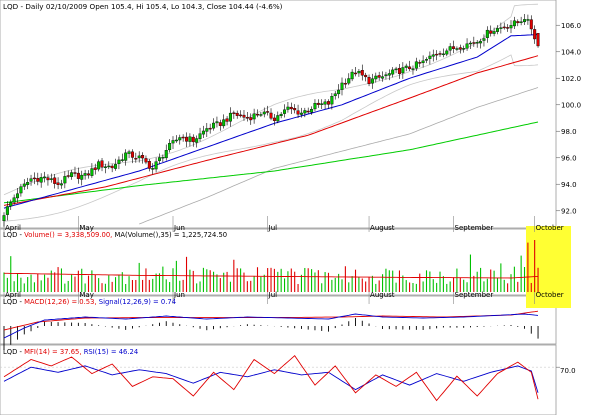 Image resolution: width=600 pixels, height=419 pixels. What do you see at coordinates (271, 378) in the screenshot?
I see `mfi-line` at bounding box center [271, 378].